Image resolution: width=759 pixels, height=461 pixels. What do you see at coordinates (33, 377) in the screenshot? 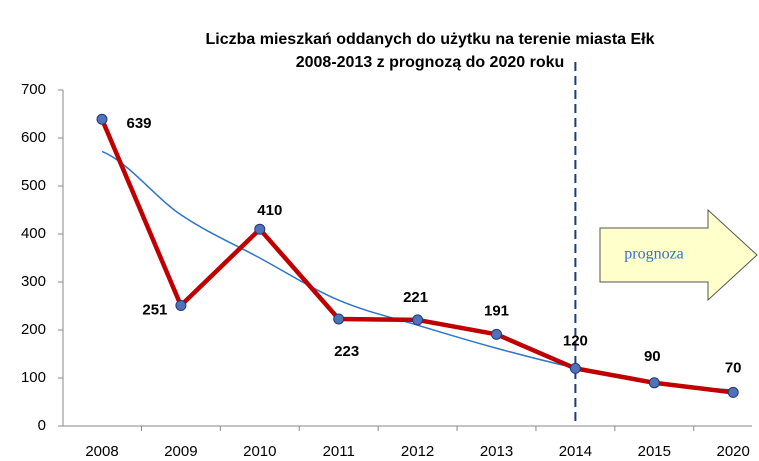
I see `y-tick-label: 100` at bounding box center [33, 377].